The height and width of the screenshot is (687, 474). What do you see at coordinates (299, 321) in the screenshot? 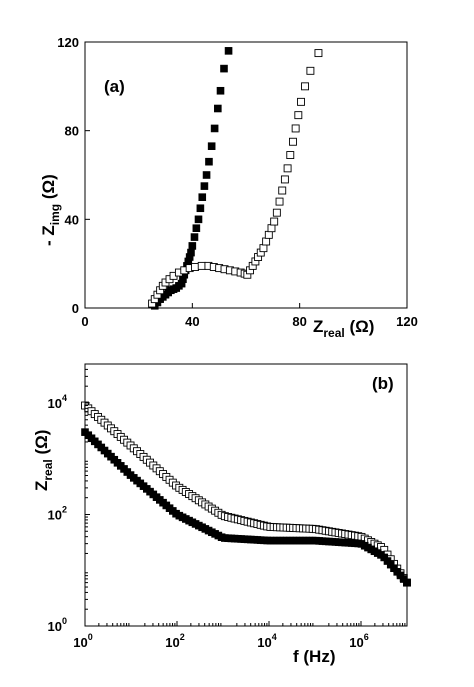
I see `panel-a-x-tick-label: 80` at bounding box center [299, 321].